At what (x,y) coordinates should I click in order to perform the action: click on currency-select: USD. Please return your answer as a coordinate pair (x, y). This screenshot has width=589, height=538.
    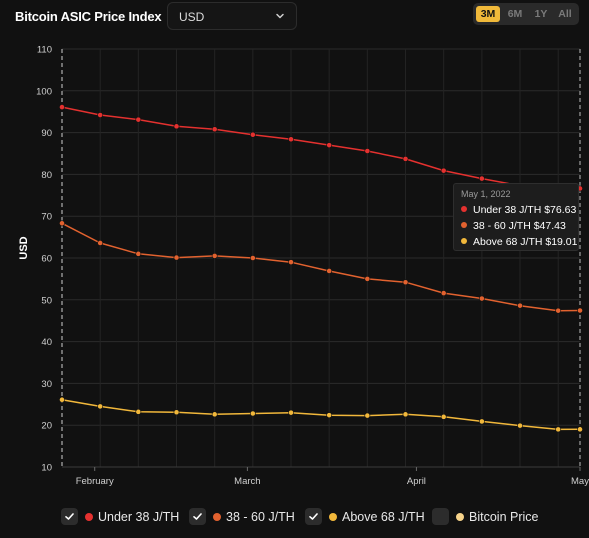
    Looking at the image, I should click on (232, 16).